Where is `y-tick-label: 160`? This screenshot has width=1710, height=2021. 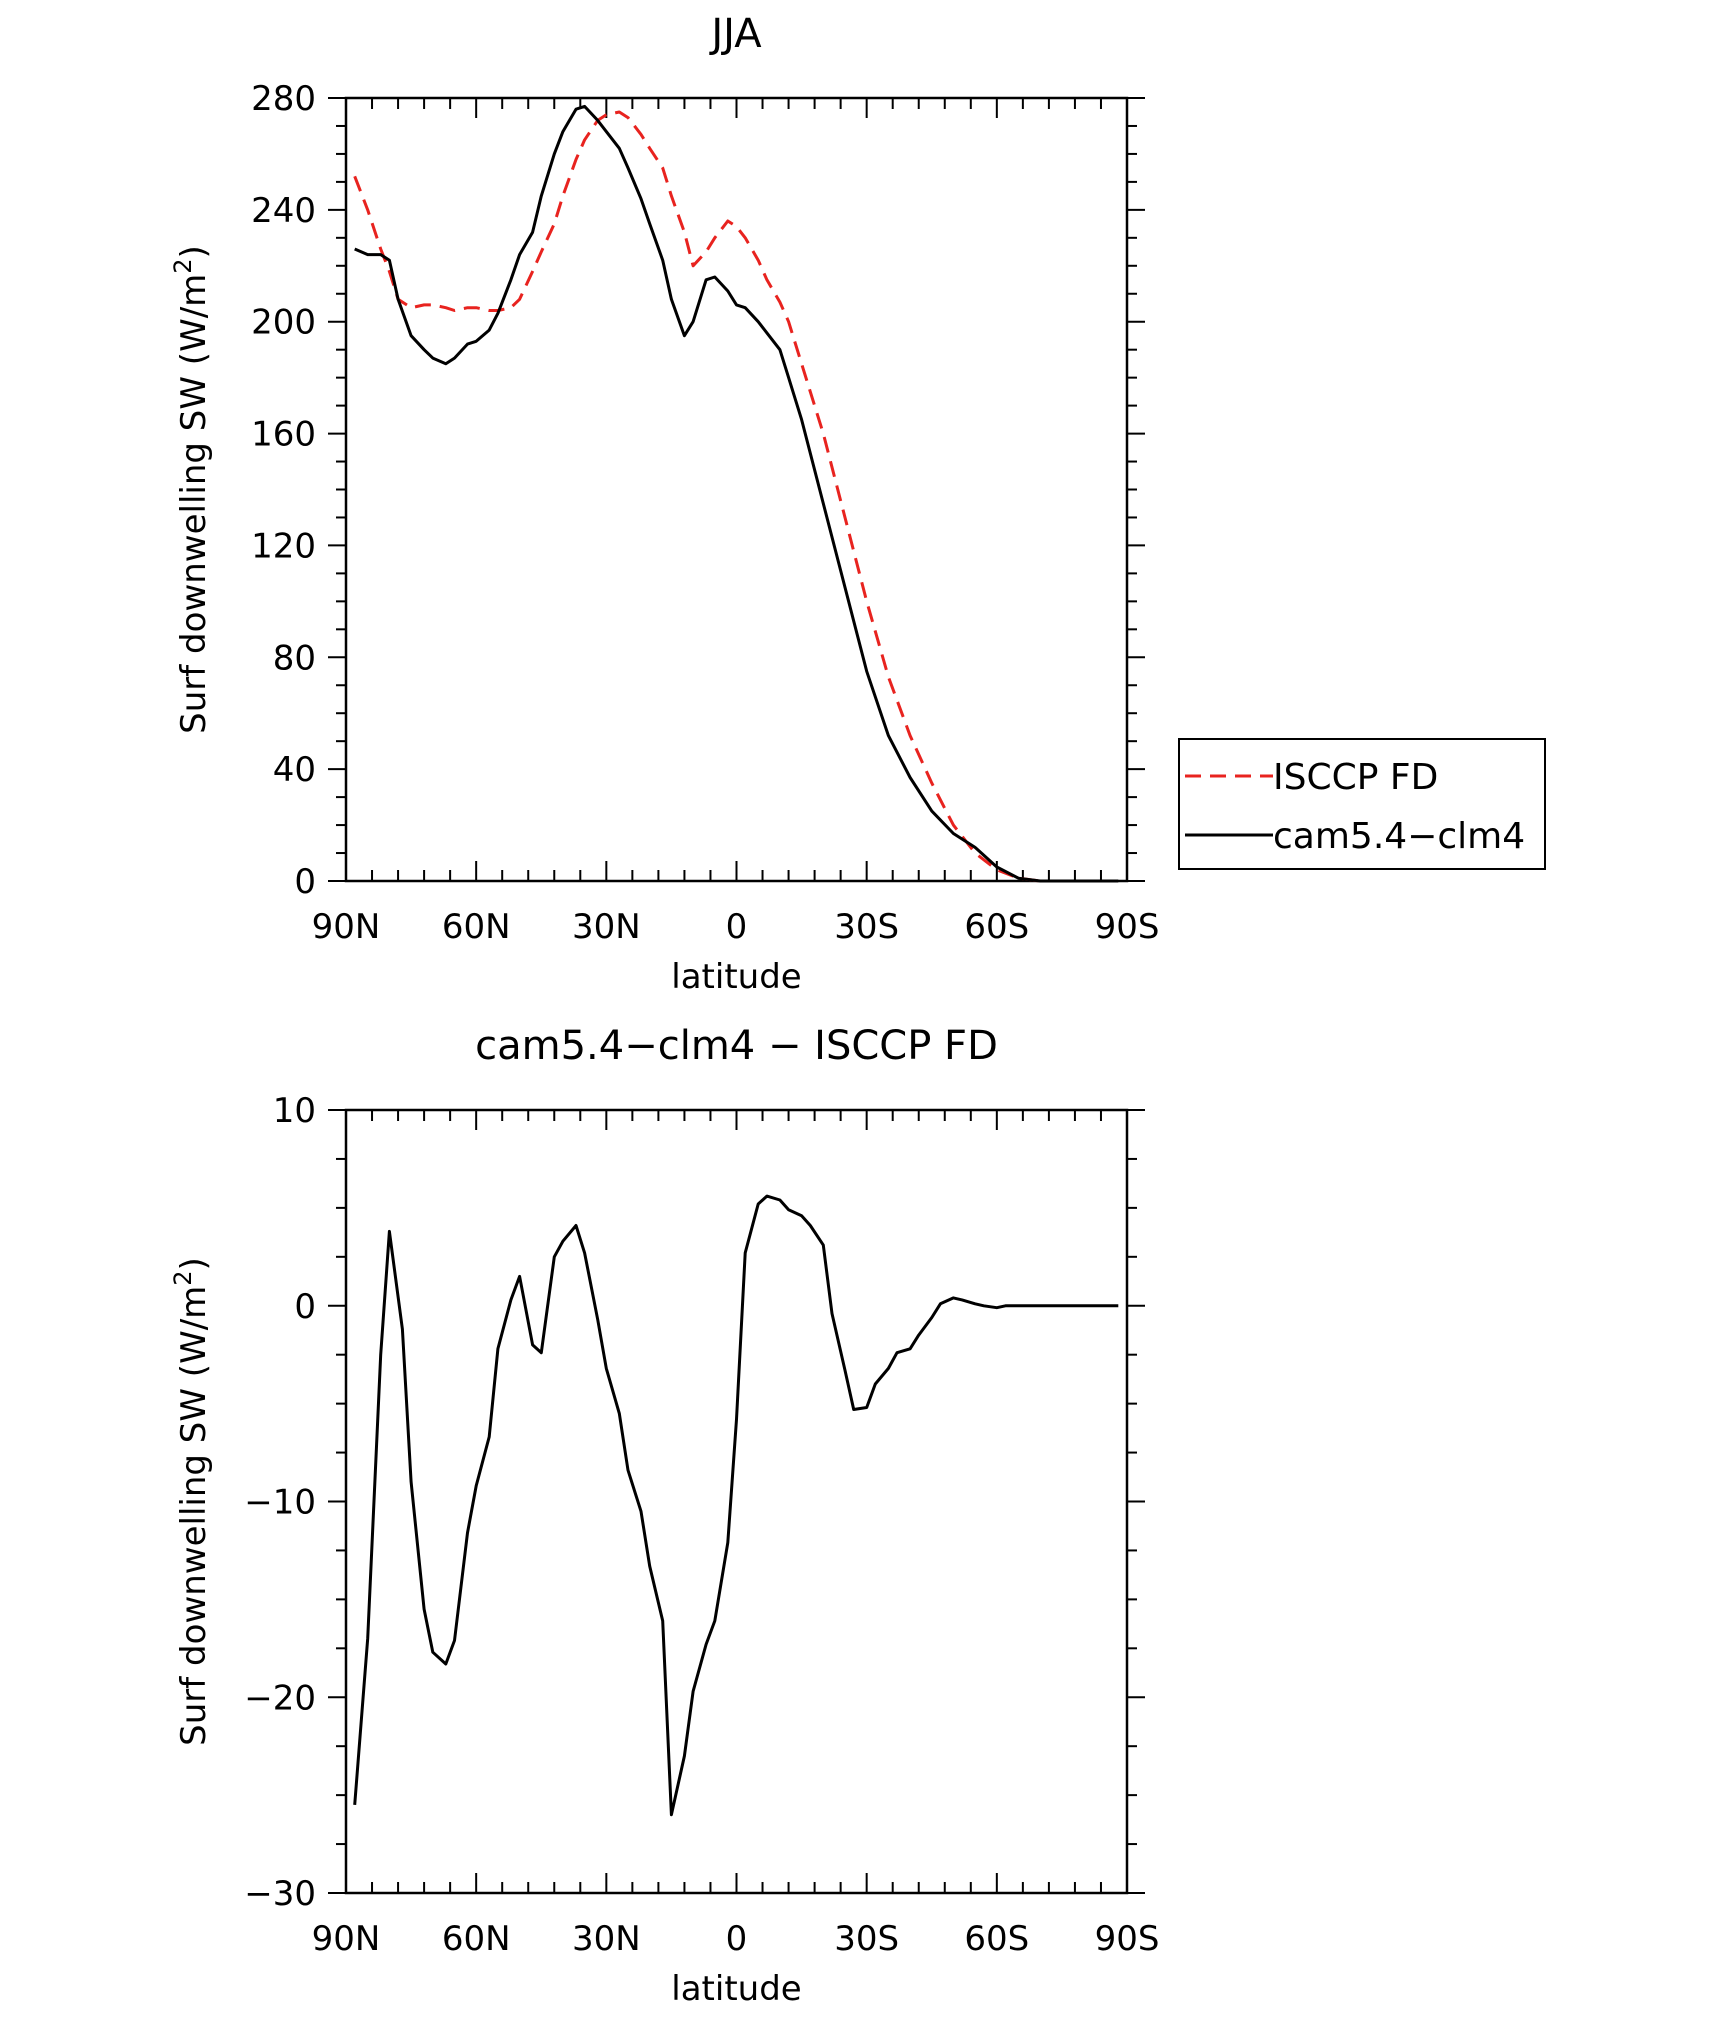 y-tick-label: 160 is located at coordinates (283, 435).